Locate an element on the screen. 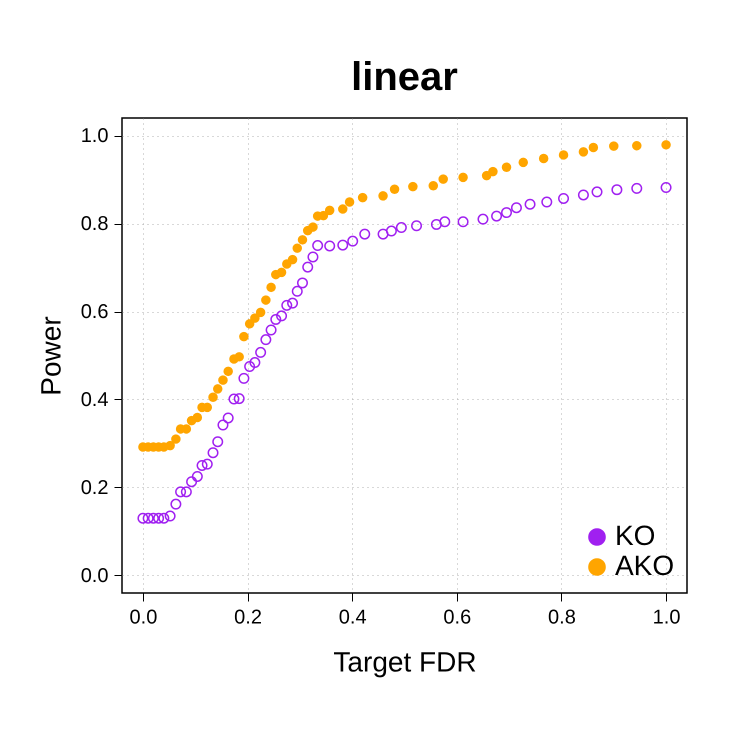  chart-title: linear is located at coordinates (404, 77).